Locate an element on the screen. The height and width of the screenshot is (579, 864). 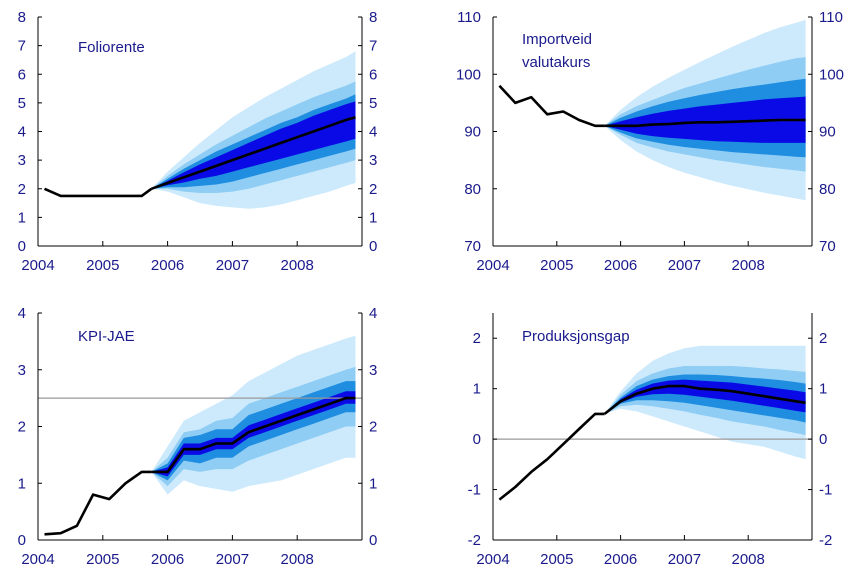
y-tick-label-left: 90 is located at coordinates (472, 132).